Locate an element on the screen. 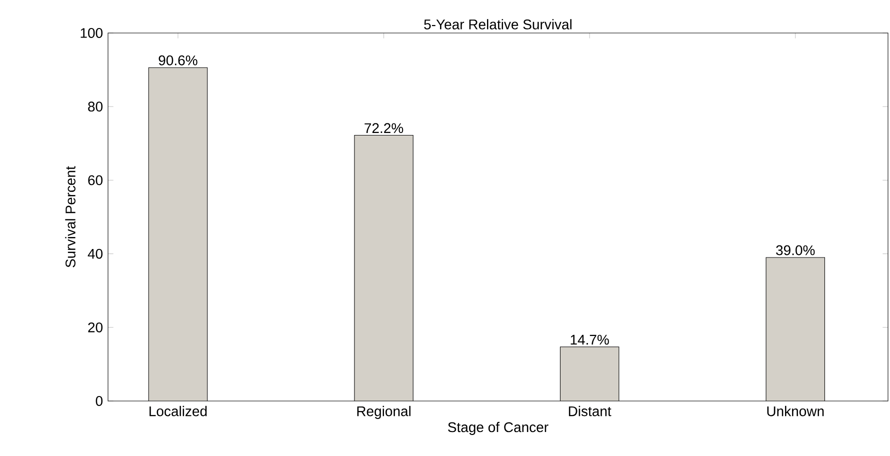  y-tick-label: 100 is located at coordinates (91, 33).